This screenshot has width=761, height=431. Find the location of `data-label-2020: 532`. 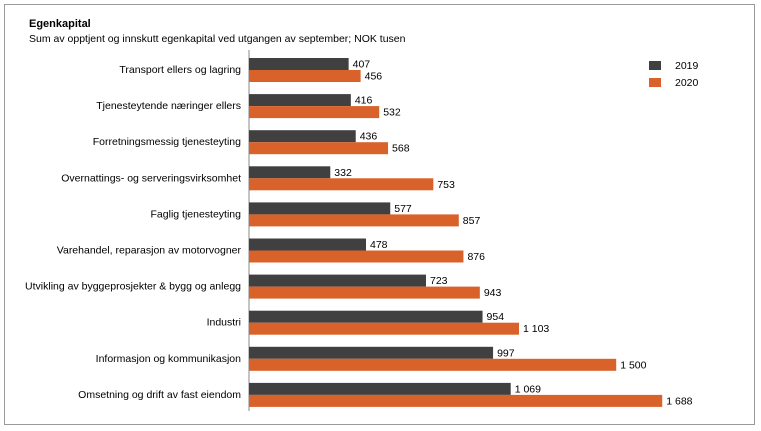

data-label-2020: 532 is located at coordinates (392, 113).